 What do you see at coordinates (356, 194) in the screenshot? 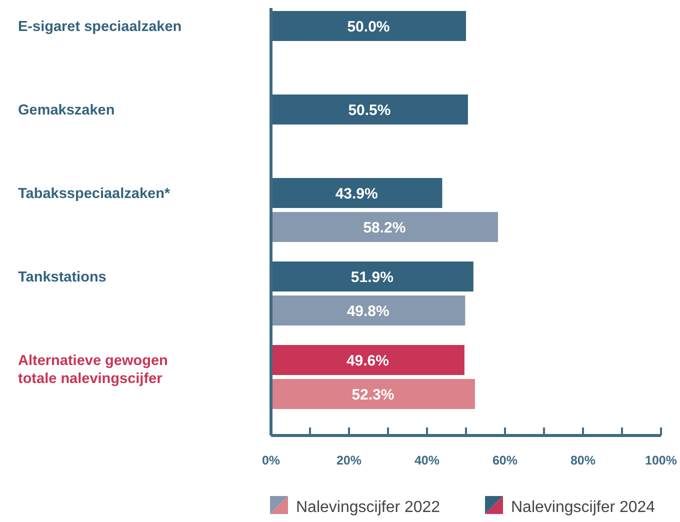
I see `data-label: 43.9%` at bounding box center [356, 194].